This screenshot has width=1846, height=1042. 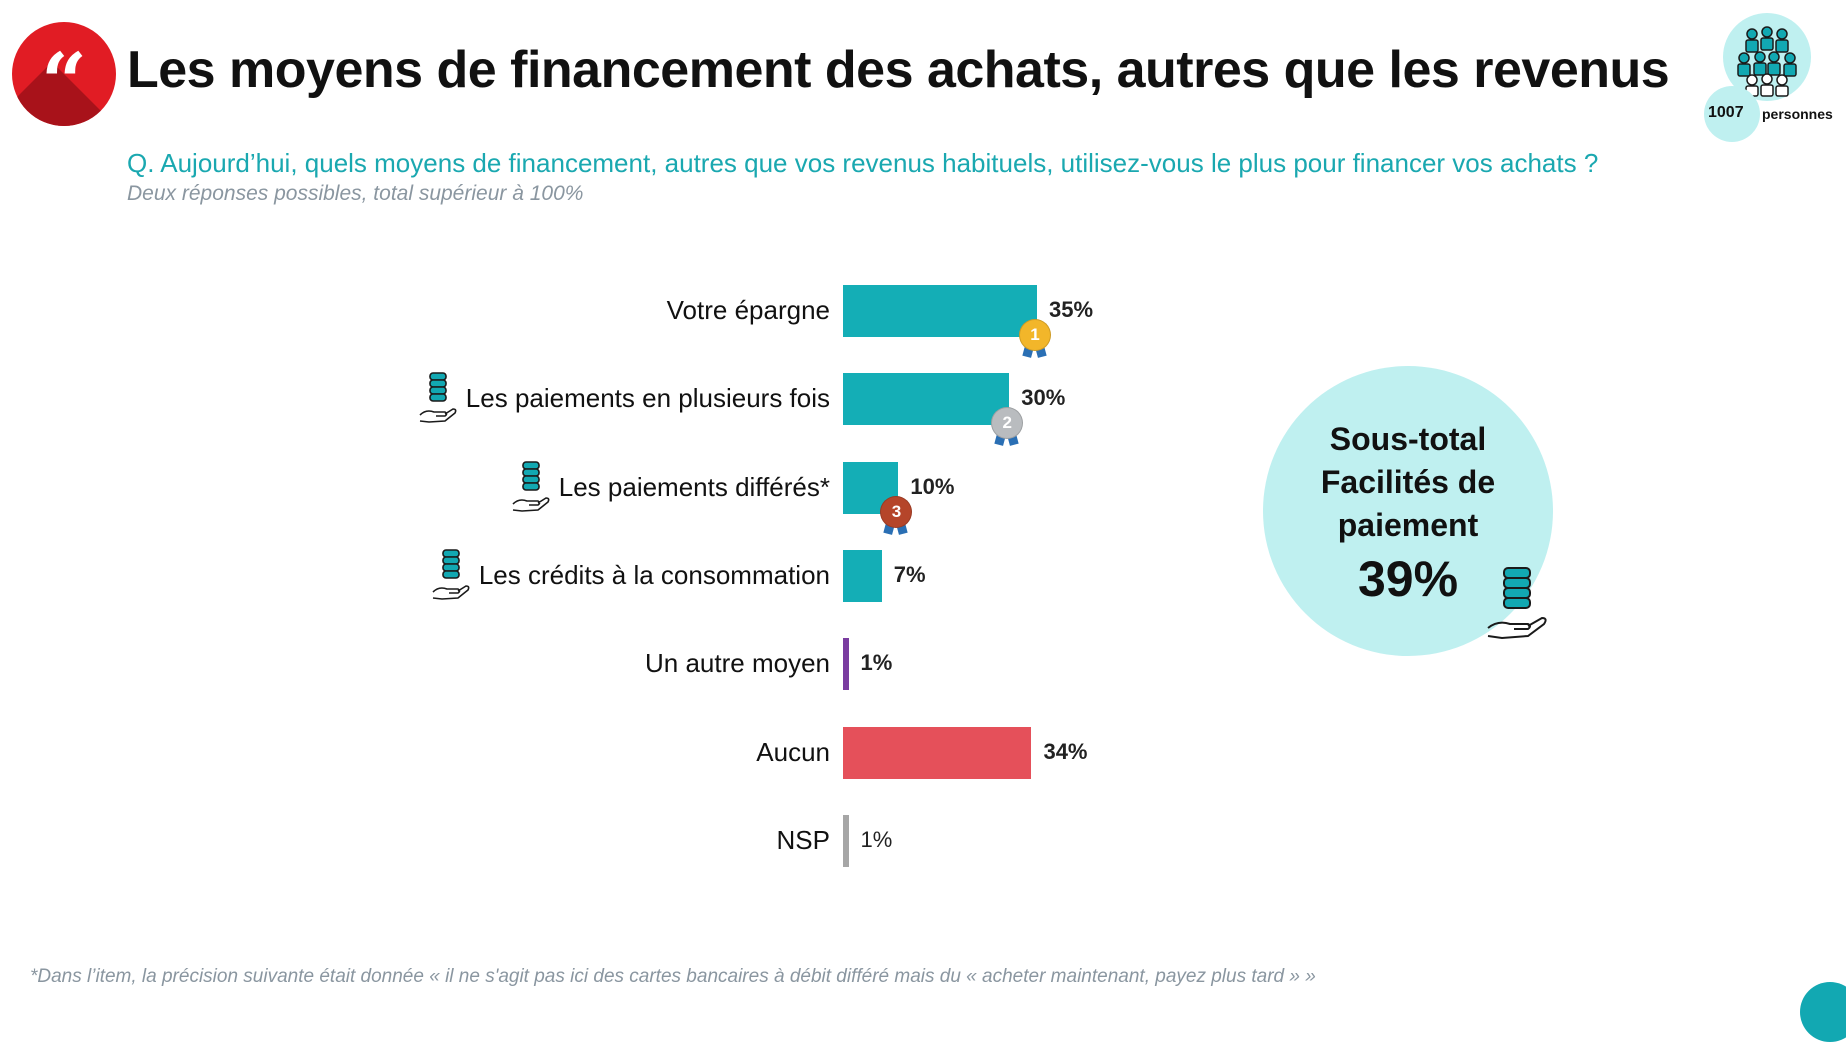 What do you see at coordinates (803, 839) in the screenshot?
I see `bar-label: NSP` at bounding box center [803, 839].